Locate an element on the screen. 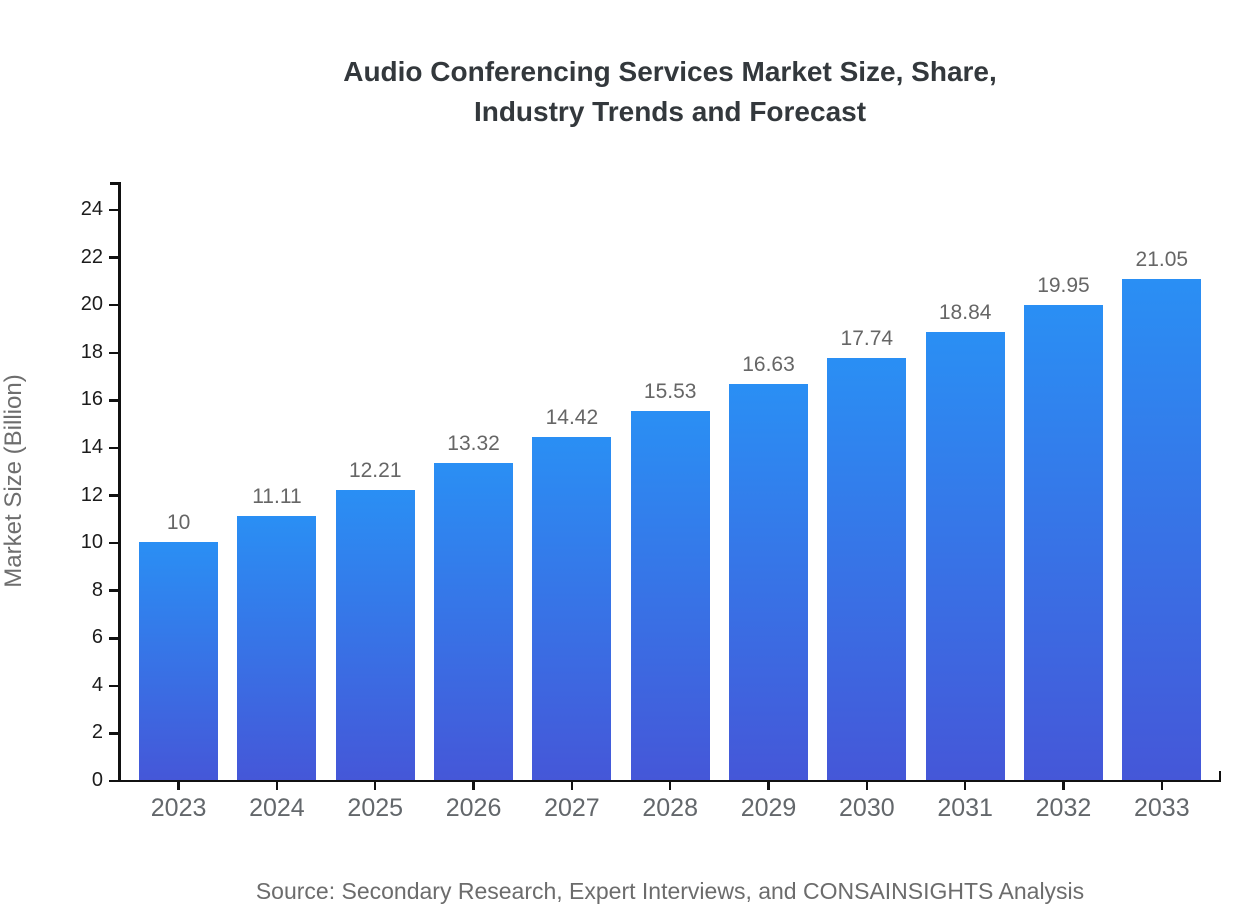 Image resolution: width=1260 pixels, height=920 pixels. y-tick-label: 18 is located at coordinates (91, 351).